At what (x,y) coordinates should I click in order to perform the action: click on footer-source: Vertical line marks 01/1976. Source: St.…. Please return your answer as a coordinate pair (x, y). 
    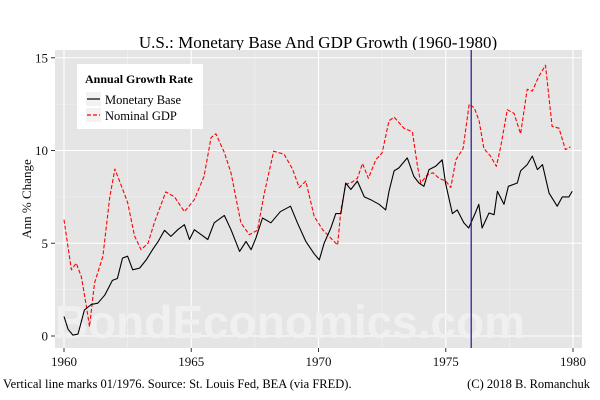
    Looking at the image, I should click on (177, 384).